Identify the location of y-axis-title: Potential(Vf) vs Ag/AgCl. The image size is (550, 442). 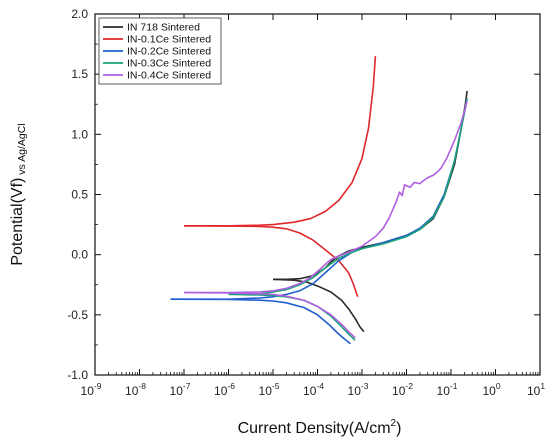
(18, 194).